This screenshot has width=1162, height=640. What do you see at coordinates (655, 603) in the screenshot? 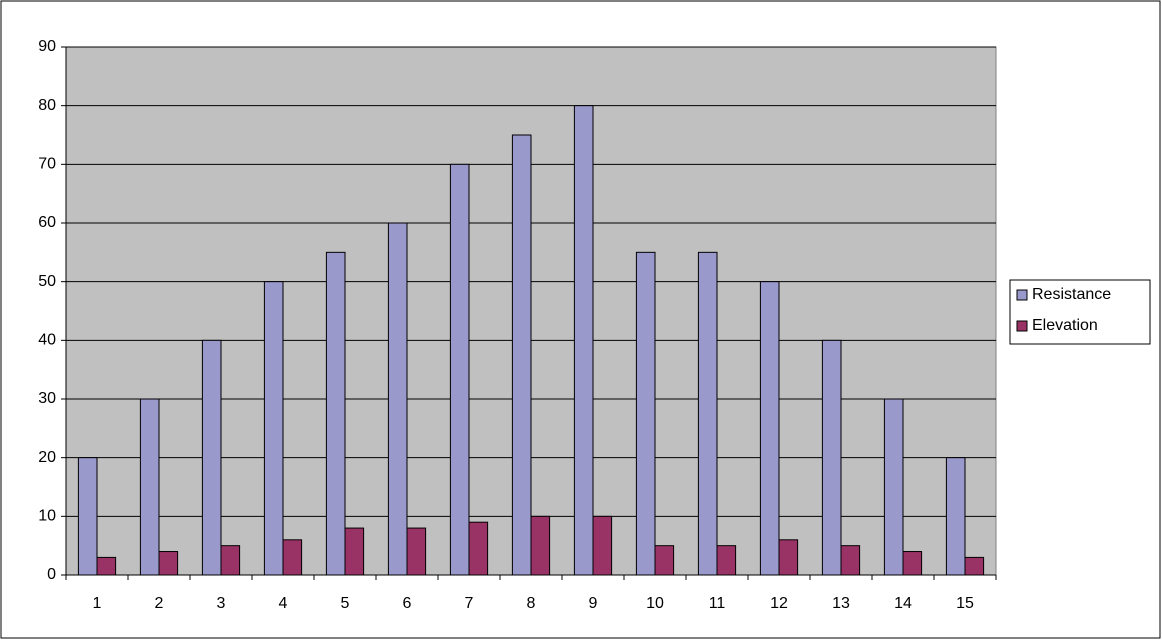
I see `x-tick-label: 10` at bounding box center [655, 603].